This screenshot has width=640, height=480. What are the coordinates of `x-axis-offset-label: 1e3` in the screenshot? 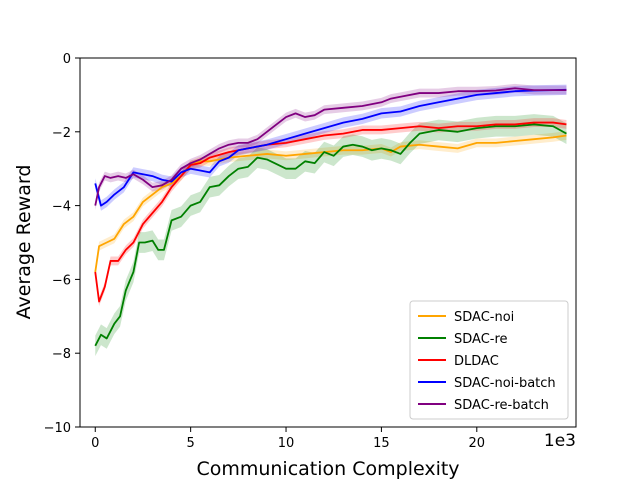 It's located at (560, 441).